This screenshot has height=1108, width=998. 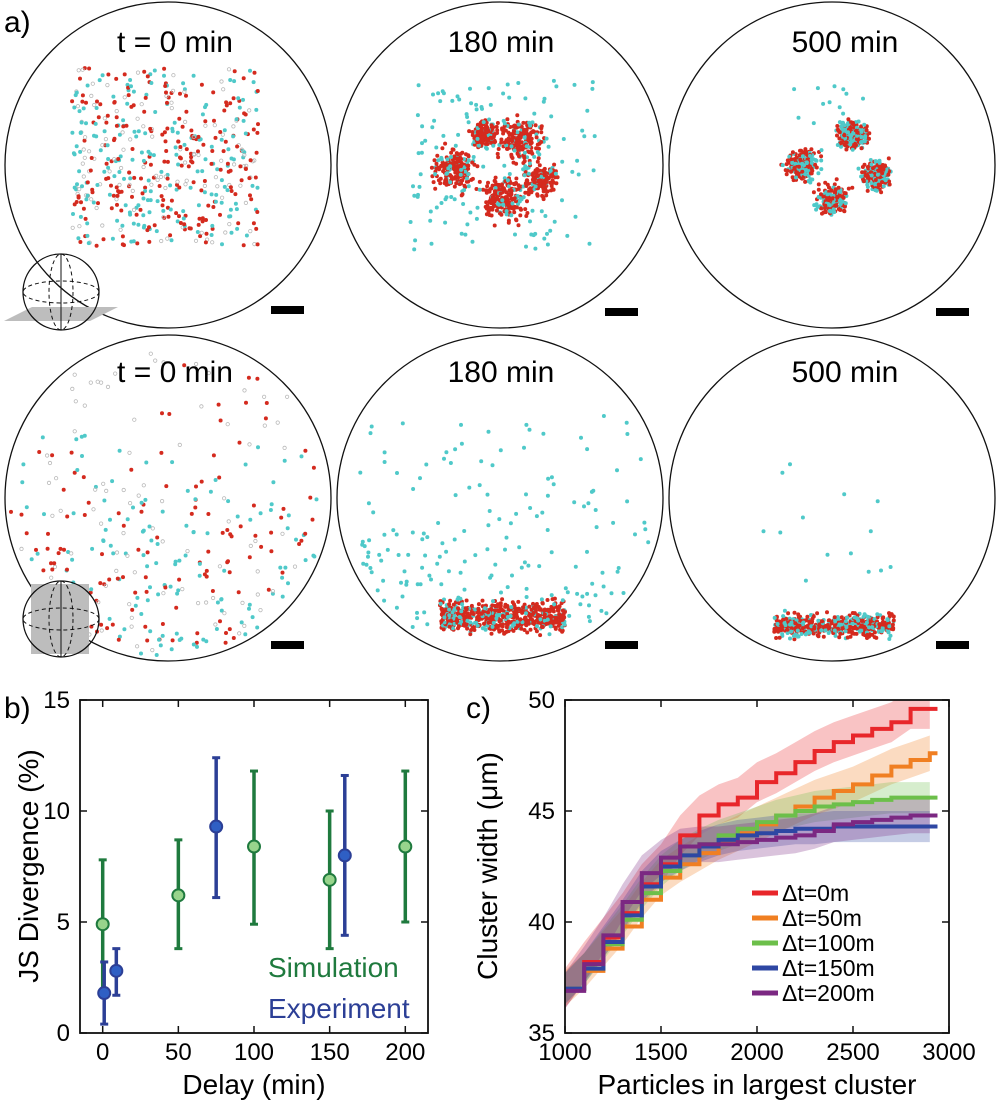 I want to click on legend-label: Δt=100m, so click(x=828, y=943).